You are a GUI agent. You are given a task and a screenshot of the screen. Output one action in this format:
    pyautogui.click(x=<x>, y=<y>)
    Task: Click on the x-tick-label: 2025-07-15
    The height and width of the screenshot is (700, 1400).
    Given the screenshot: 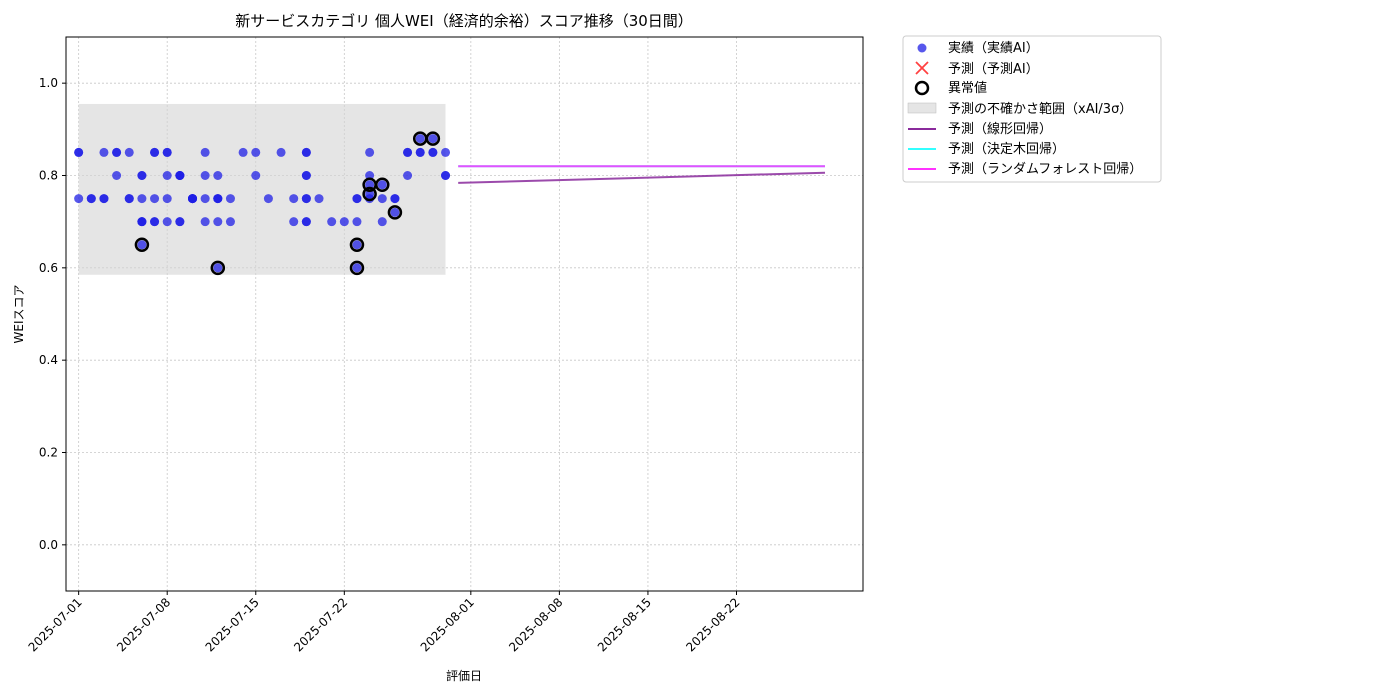 What is the action you would take?
    pyautogui.click(x=232, y=624)
    